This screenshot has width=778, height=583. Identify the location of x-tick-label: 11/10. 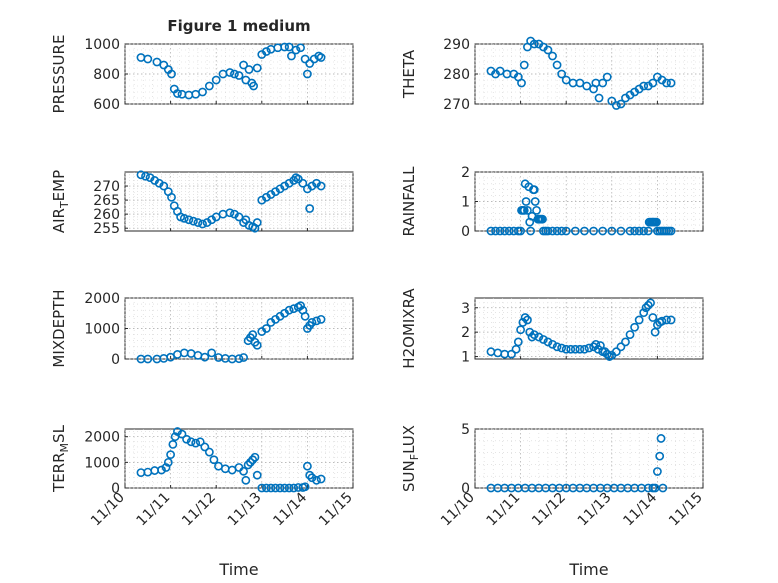
(108, 510).